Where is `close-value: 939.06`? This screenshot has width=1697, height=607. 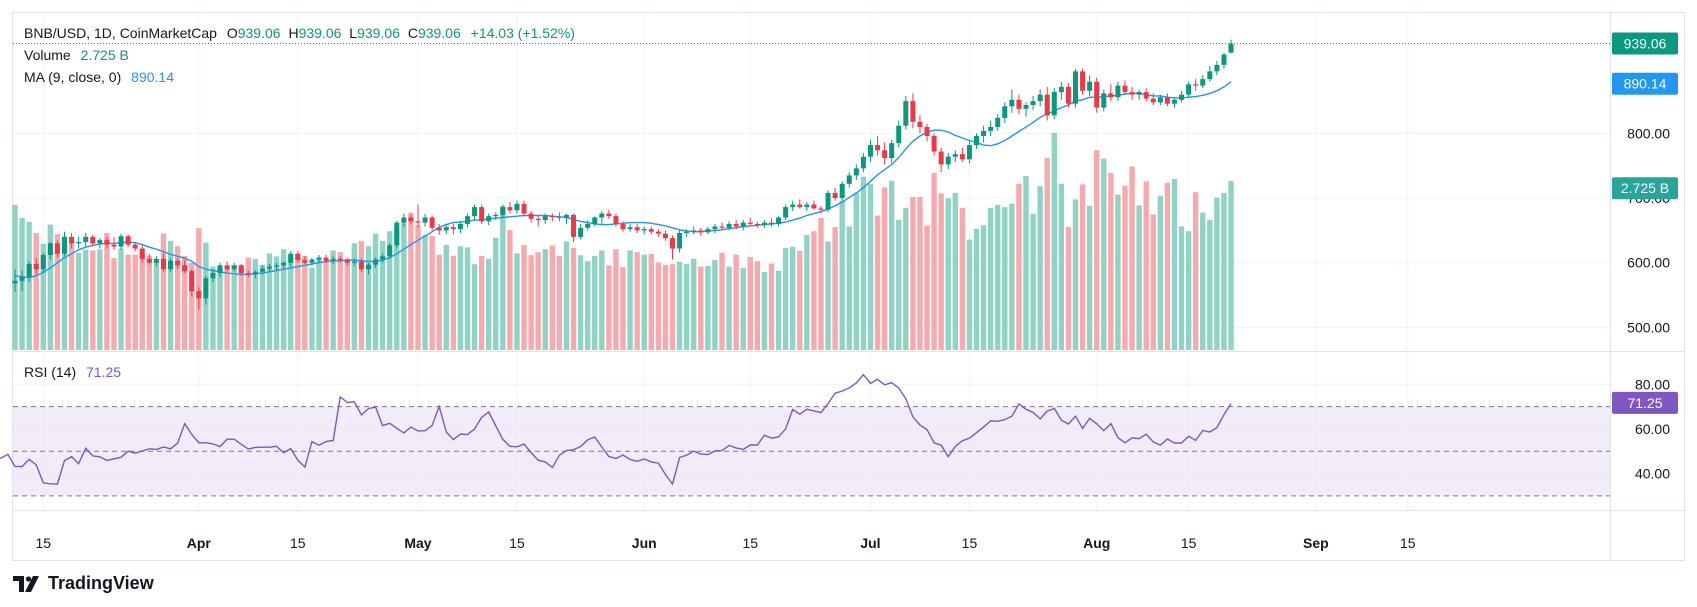 close-value: 939.06 is located at coordinates (439, 33).